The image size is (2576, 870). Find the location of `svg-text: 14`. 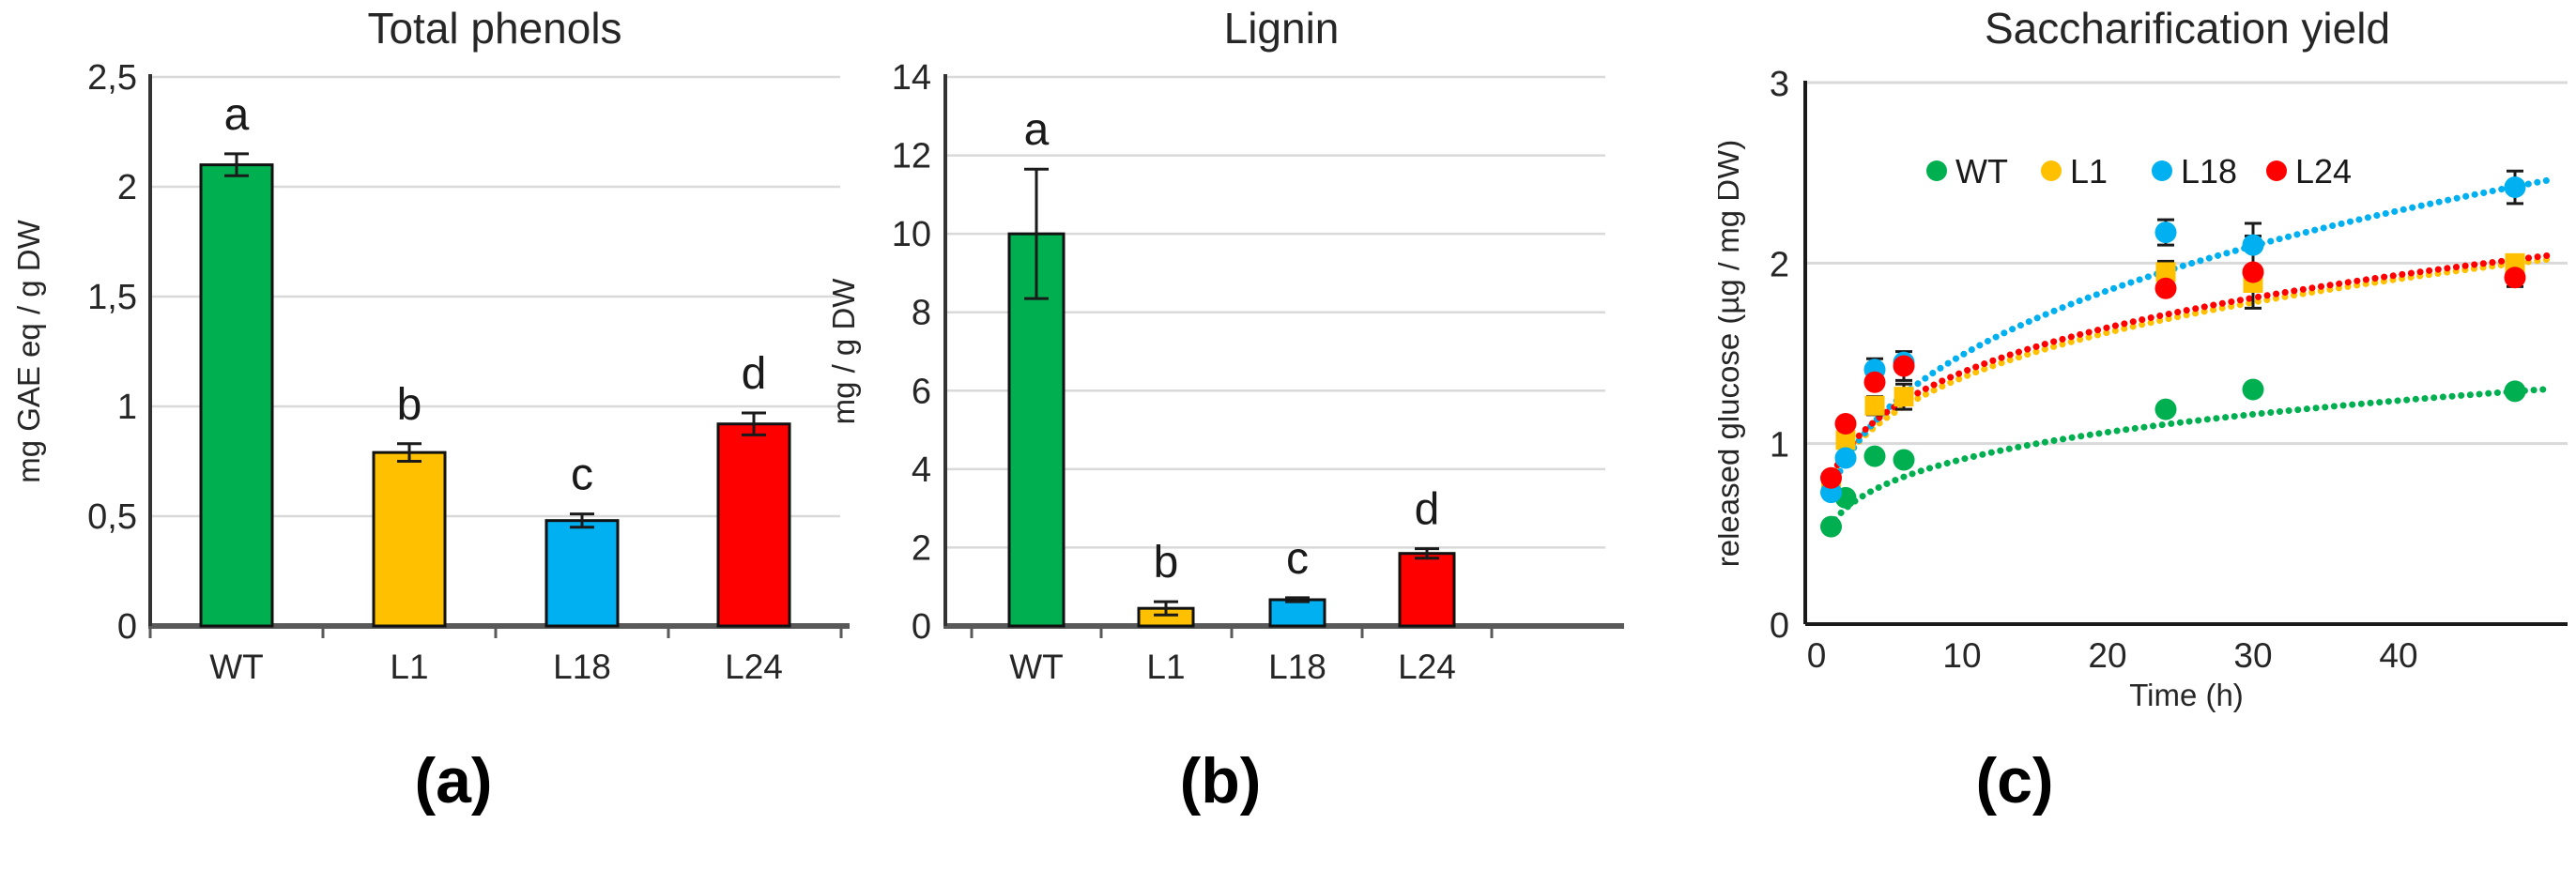

svg-text: 14 is located at coordinates (912, 78).